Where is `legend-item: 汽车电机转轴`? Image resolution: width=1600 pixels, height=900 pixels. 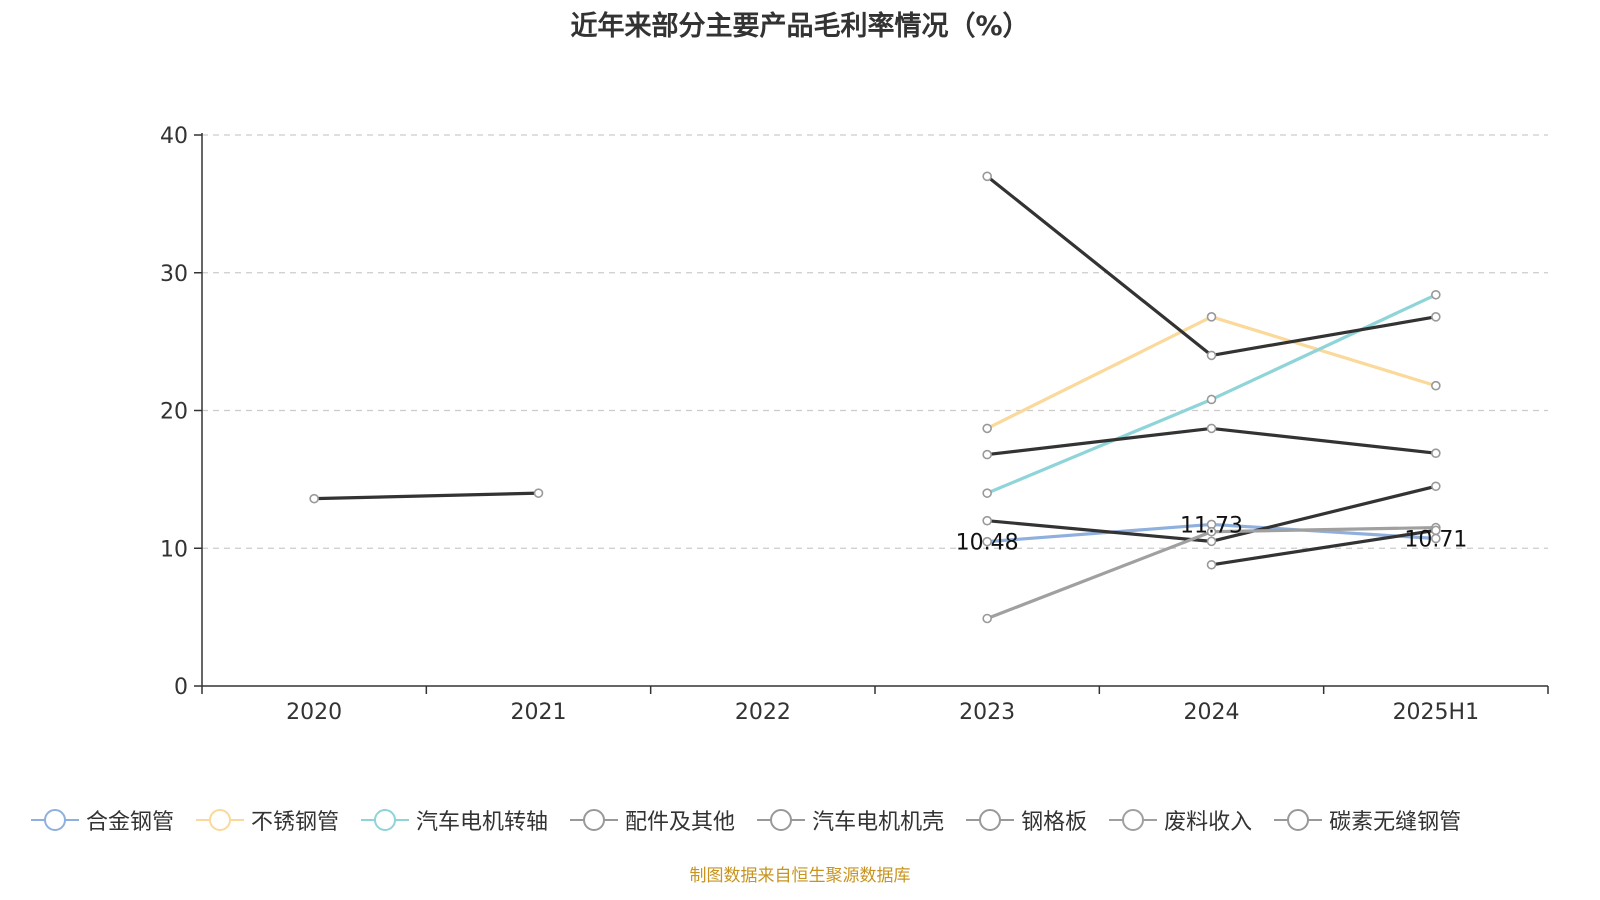 legend-item: 汽车电机转轴 is located at coordinates (454, 820).